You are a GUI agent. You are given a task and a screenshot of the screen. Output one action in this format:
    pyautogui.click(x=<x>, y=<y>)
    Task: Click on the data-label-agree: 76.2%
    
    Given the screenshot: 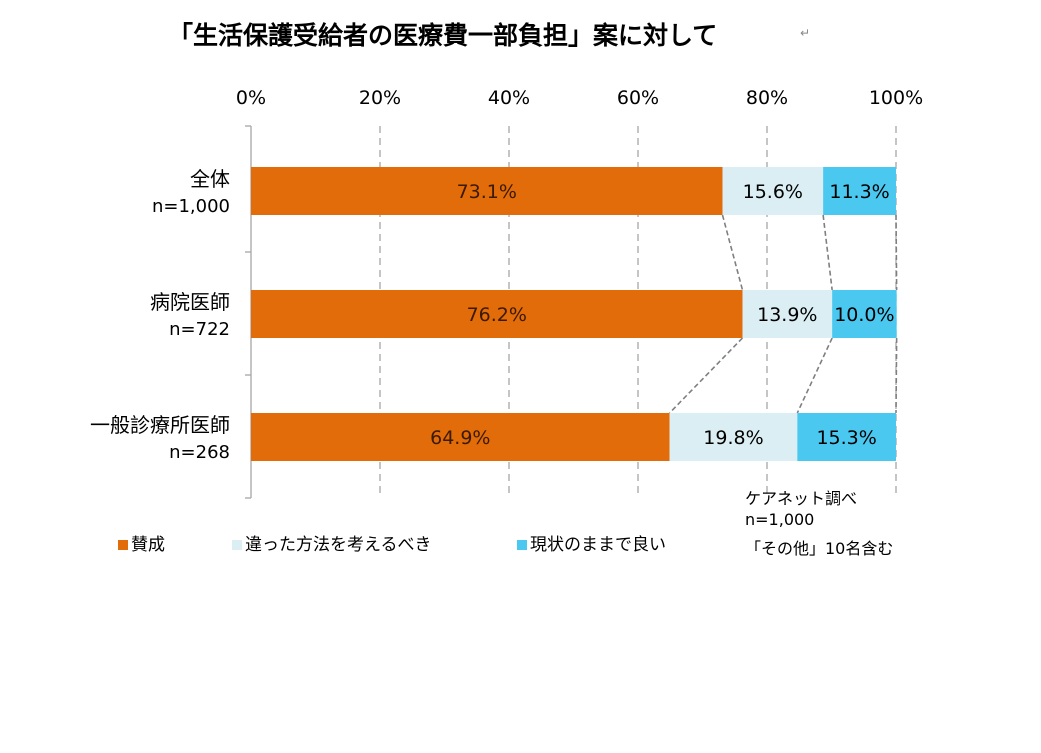 What is the action you would take?
    pyautogui.click(x=497, y=315)
    